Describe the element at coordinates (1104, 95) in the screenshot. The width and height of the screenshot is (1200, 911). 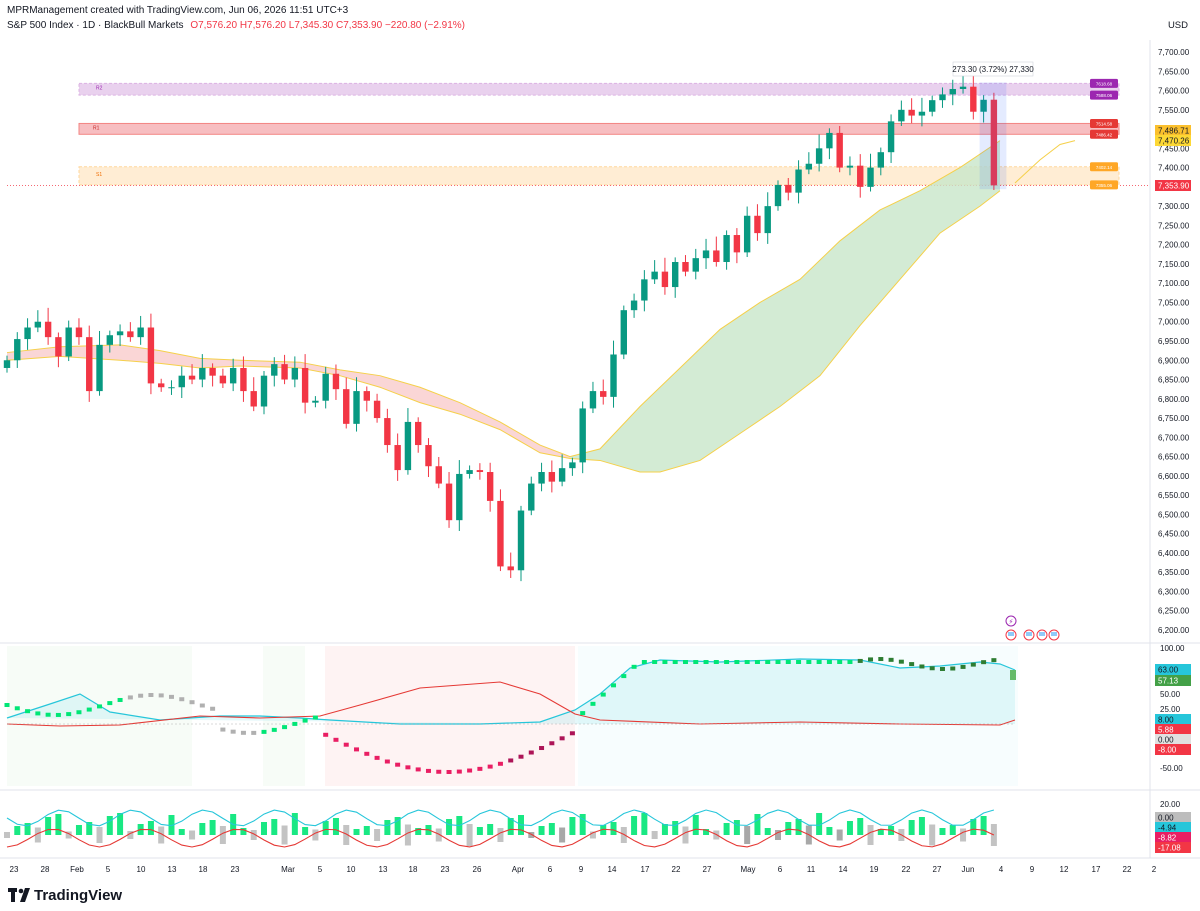
I see `zone-price-tag-text: 7588.06` at that location.